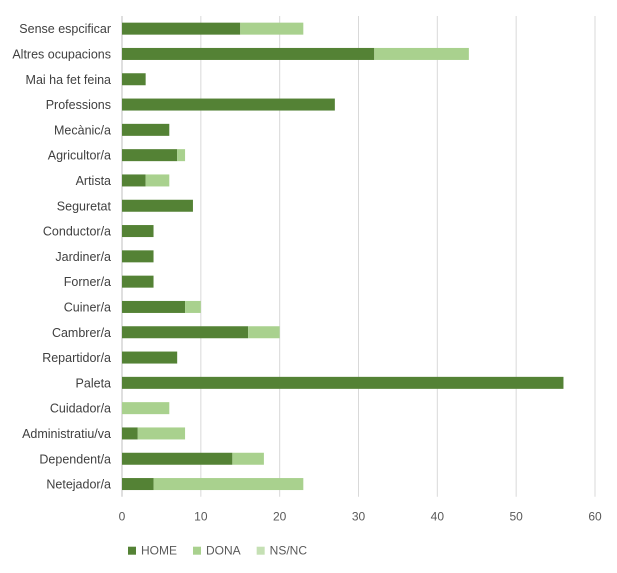  What do you see at coordinates (65, 29) in the screenshot?
I see `category-label: Sense espcificar` at bounding box center [65, 29].